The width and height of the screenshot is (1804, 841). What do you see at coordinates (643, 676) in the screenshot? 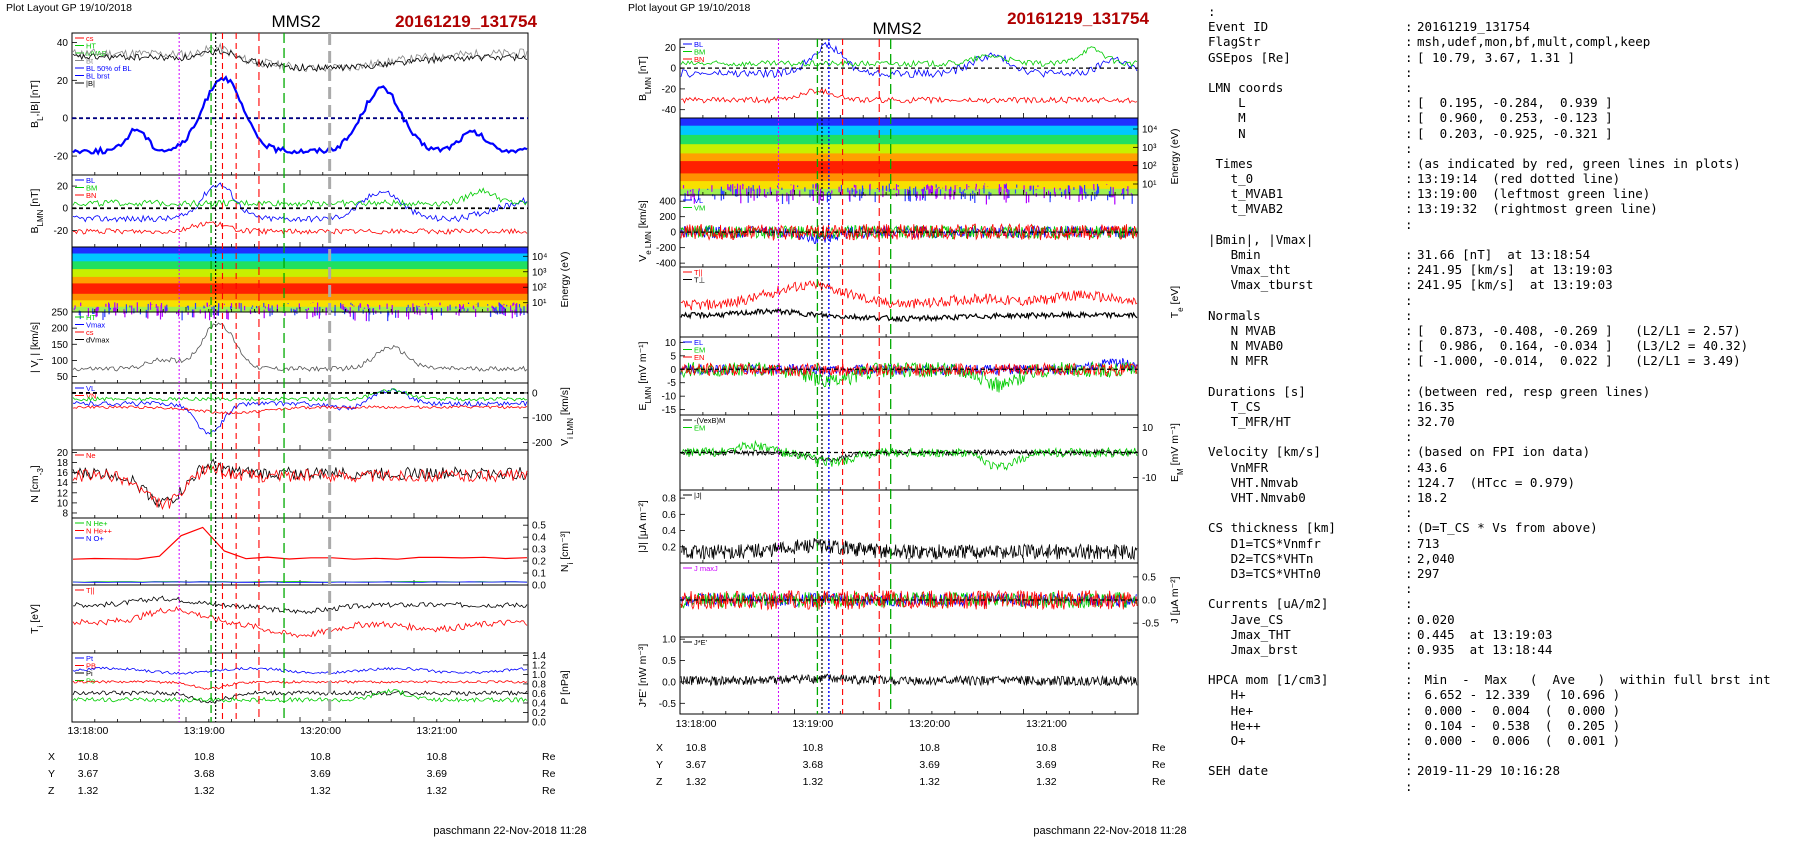
I see `y-axis-label: J*E' [nW m⁻³]` at bounding box center [643, 676].